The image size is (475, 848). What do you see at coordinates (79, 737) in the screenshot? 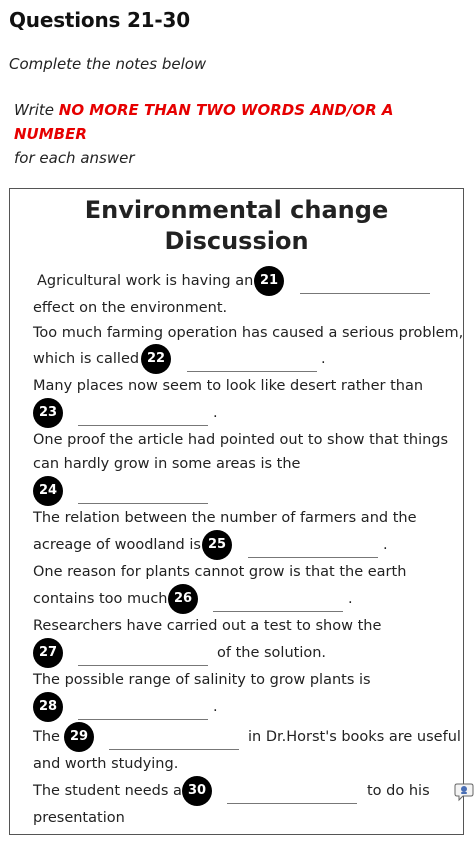
I see `q29-number-badge: 29` at bounding box center [79, 737].